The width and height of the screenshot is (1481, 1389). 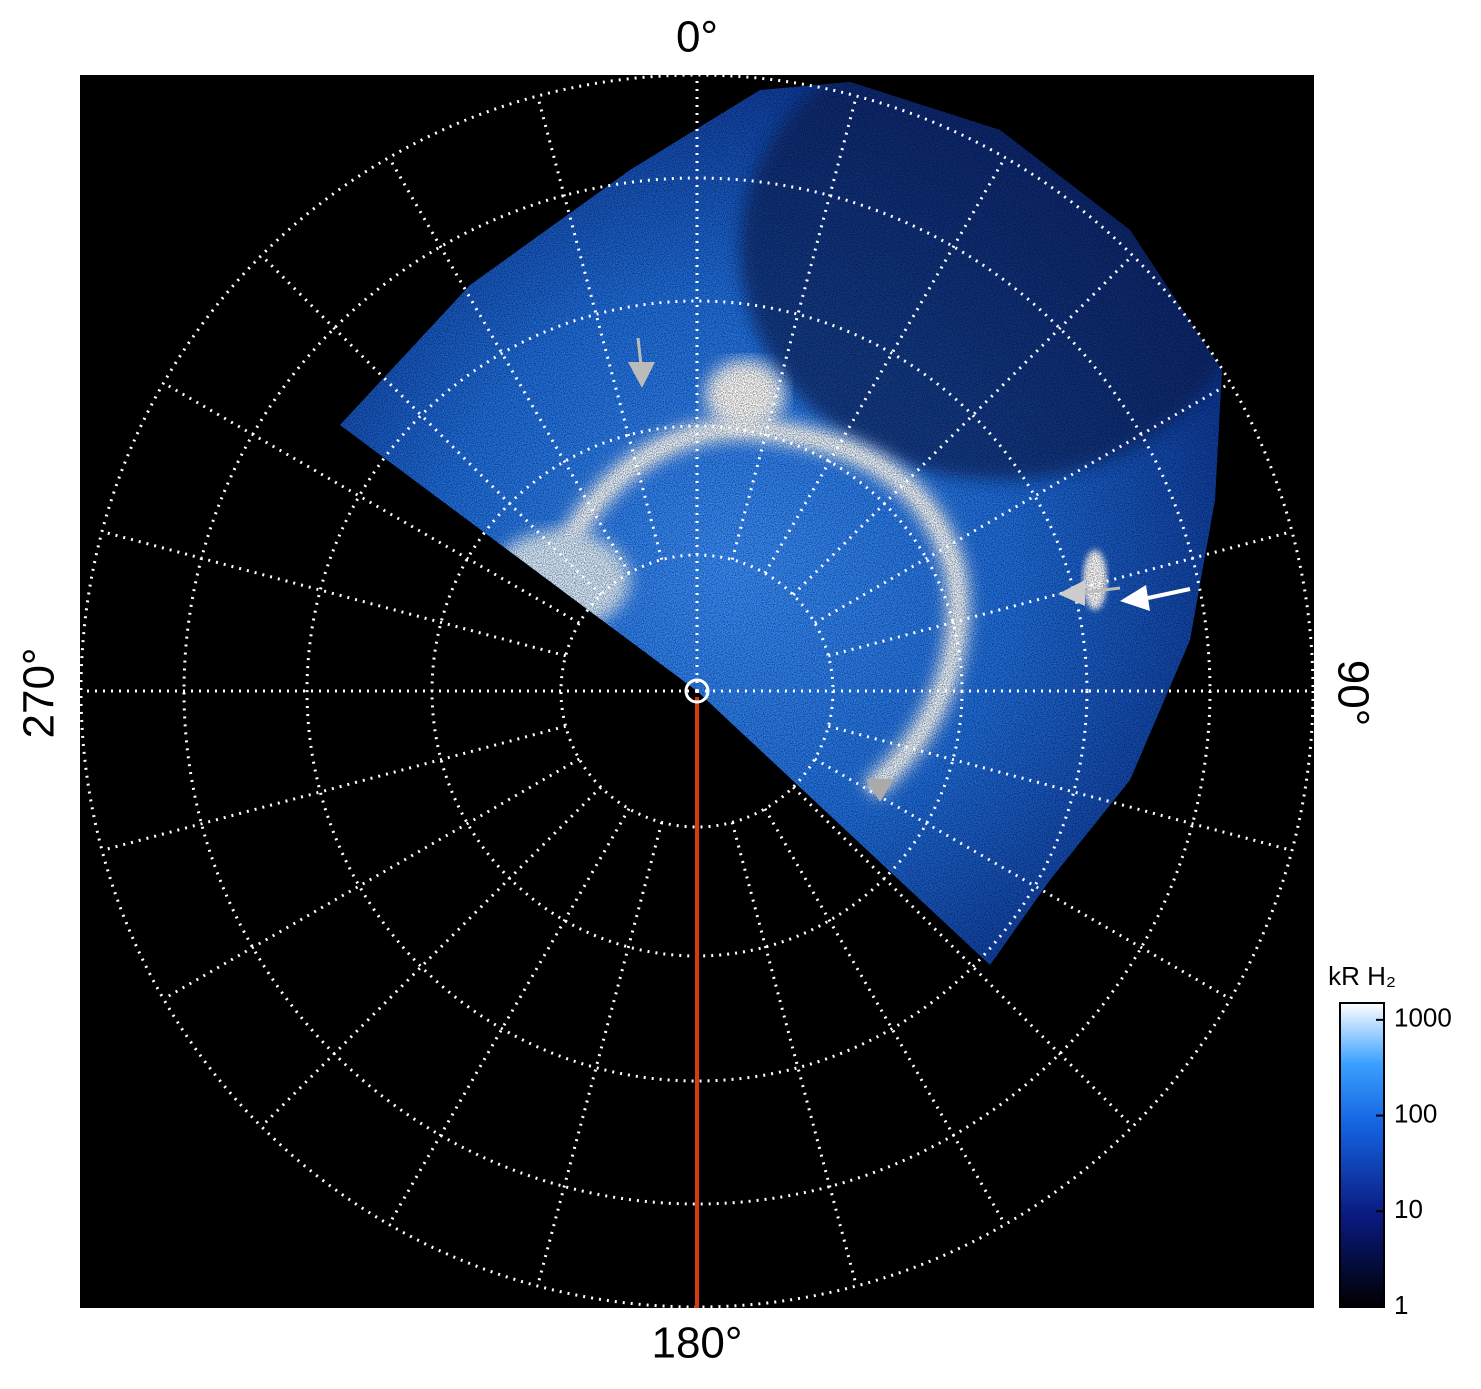 I want to click on colorbar-tick-label: 1, so click(x=1401, y=1305).